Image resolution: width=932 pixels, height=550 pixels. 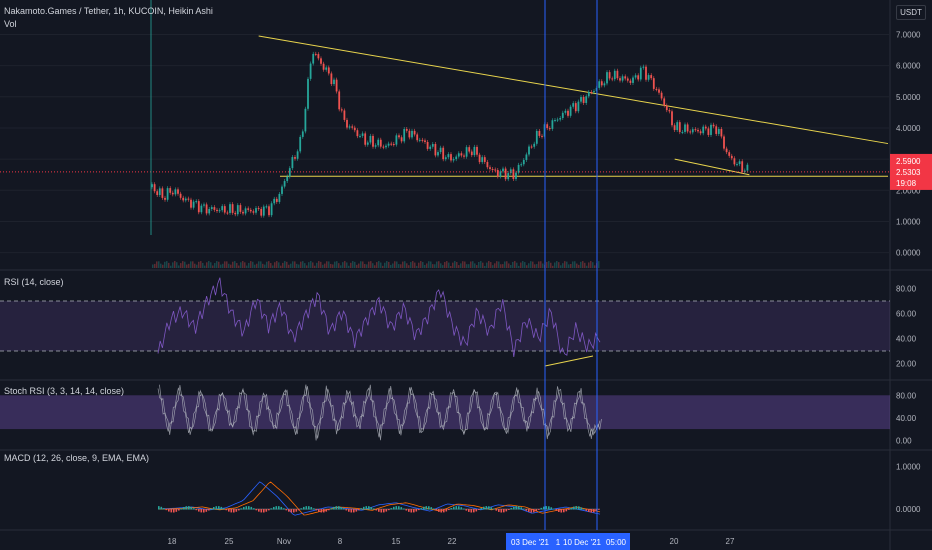 I want to click on macd-tick-label: 1.0000, so click(x=908, y=467).